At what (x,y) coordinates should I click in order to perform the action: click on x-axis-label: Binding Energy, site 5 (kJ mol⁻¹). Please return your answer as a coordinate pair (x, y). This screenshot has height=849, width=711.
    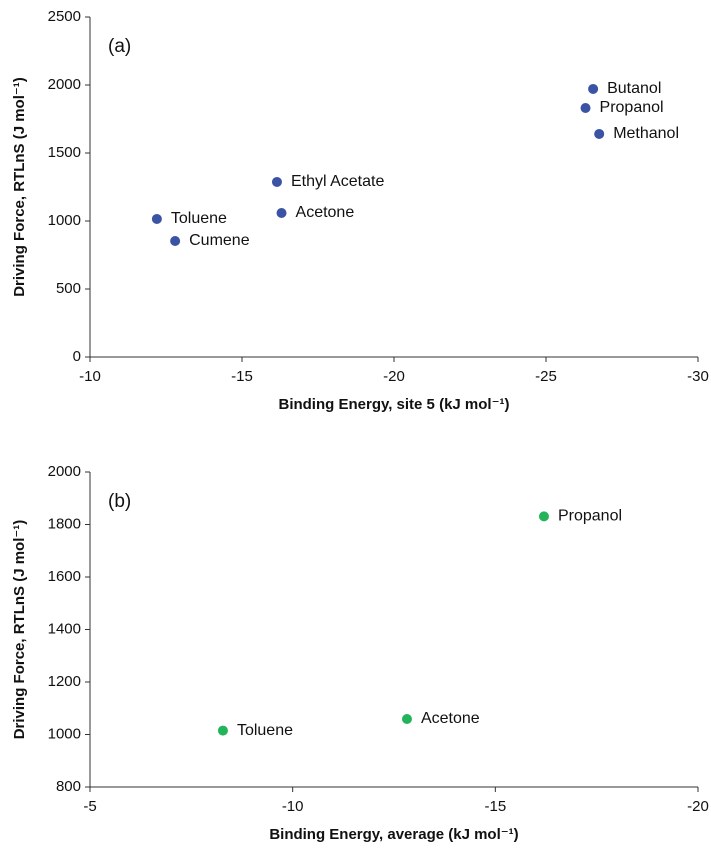
    Looking at the image, I should click on (393, 404).